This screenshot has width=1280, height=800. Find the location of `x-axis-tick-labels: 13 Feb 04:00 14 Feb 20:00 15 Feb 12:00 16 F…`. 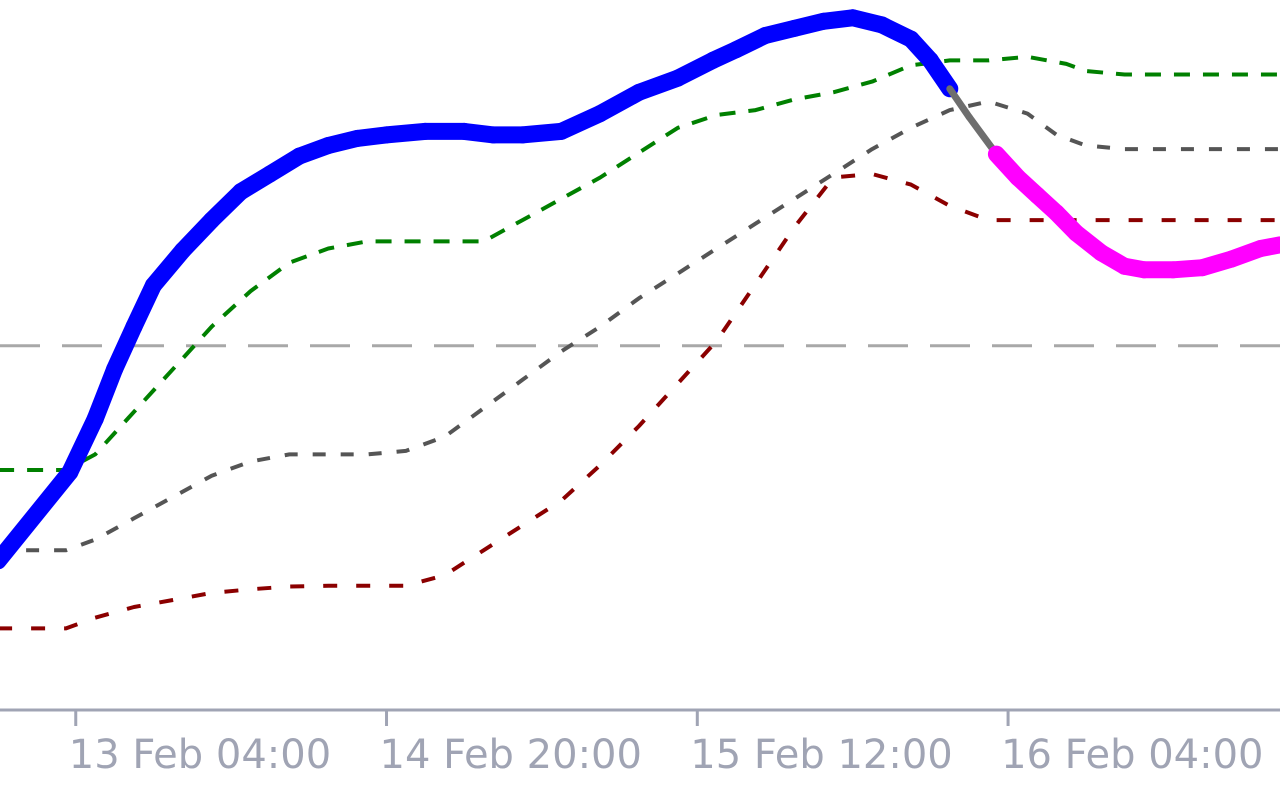

x-axis-tick-labels: 13 Feb 04:00 14 Feb 20:00 15 Feb 12:00 16 F… is located at coordinates (666, 755).